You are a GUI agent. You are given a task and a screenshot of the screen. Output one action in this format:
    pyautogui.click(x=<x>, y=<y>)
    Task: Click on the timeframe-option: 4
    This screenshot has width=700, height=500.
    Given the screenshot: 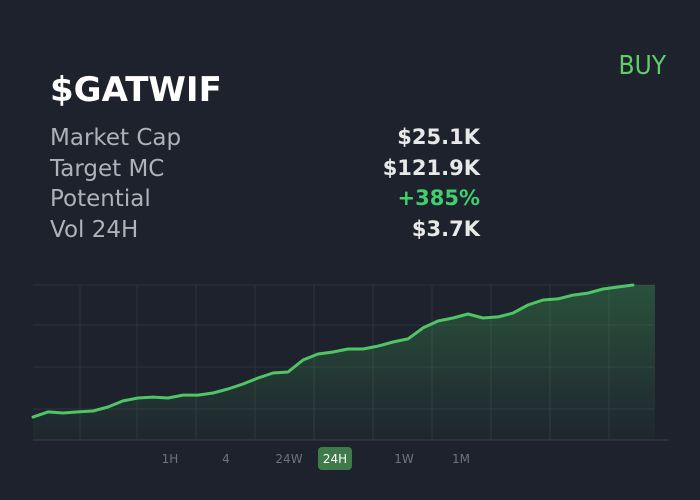 What is the action you would take?
    pyautogui.click(x=226, y=459)
    